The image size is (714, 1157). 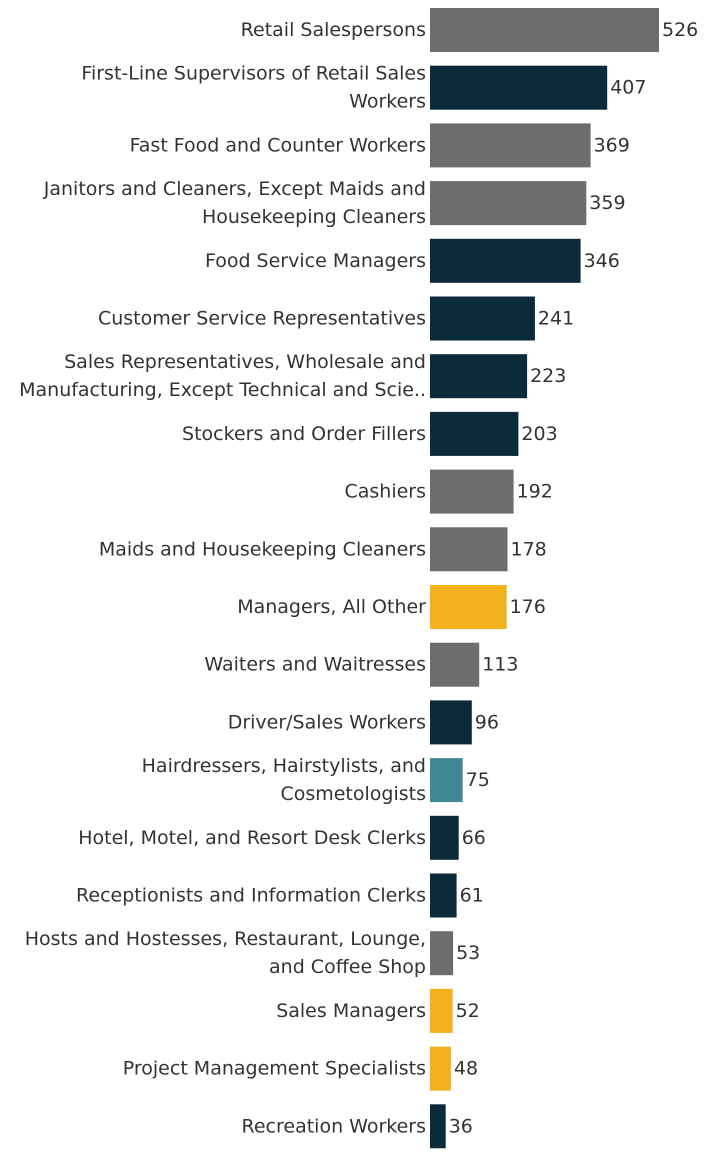 What do you see at coordinates (253, 74) in the screenshot?
I see `category-label-line: First-Line Supervisors of Retail Sales` at bounding box center [253, 74].